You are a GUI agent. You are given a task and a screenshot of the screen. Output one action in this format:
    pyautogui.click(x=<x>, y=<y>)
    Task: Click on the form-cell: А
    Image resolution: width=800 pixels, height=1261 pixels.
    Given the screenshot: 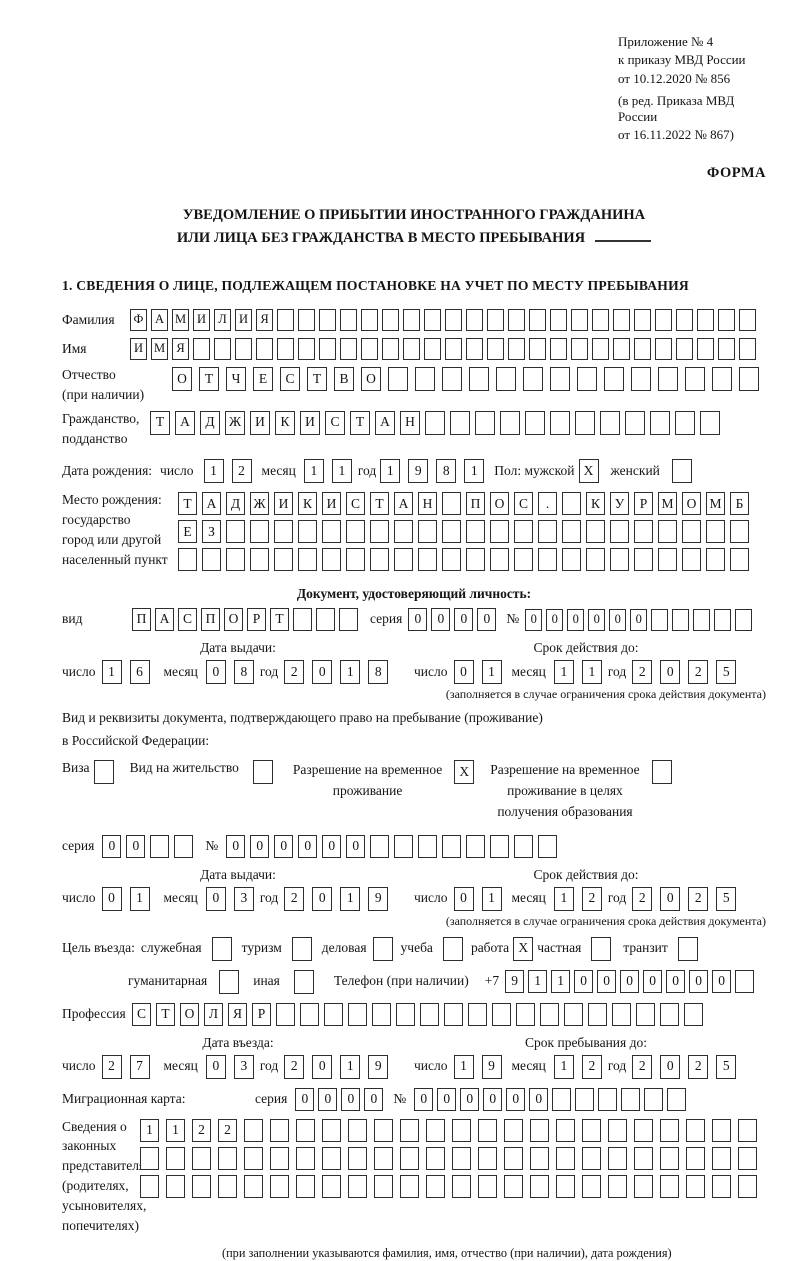 What is the action you would take?
    pyautogui.click(x=385, y=422)
    